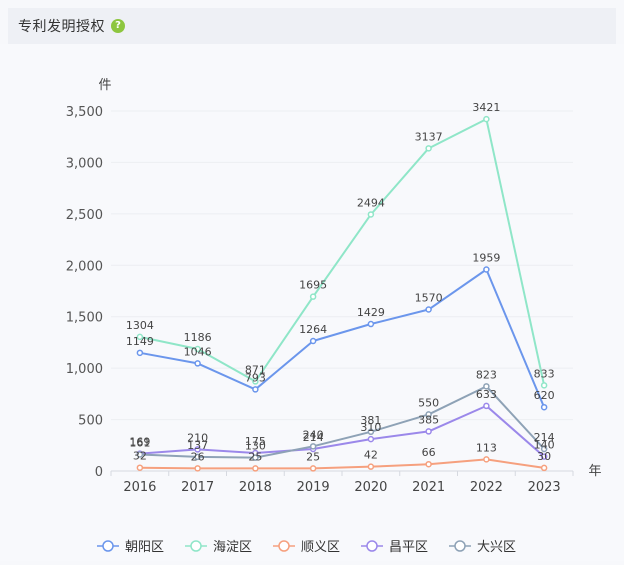 The width and height of the screenshot is (624, 565). Describe the element at coordinates (84, 215) in the screenshot. I see `y-tick-label: 2,500` at that location.